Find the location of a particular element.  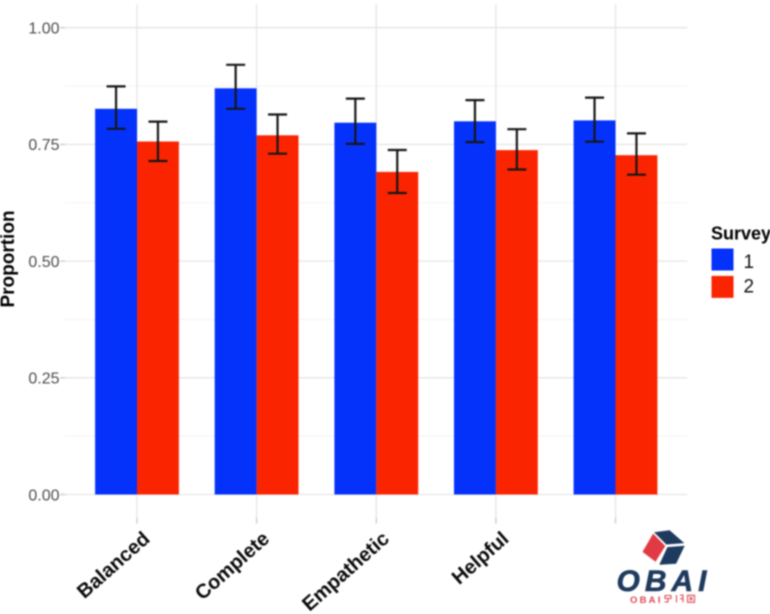

svg-text: Survey is located at coordinates (740, 234).